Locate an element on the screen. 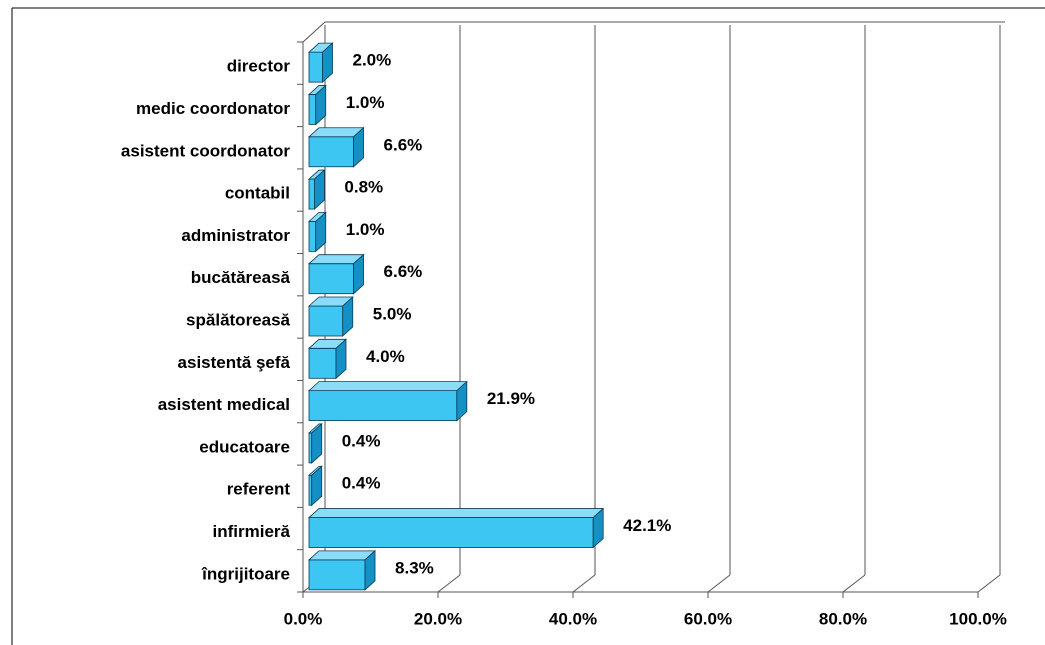 The height and width of the screenshot is (645, 1045). value-label: 2.0% is located at coordinates (372, 60).